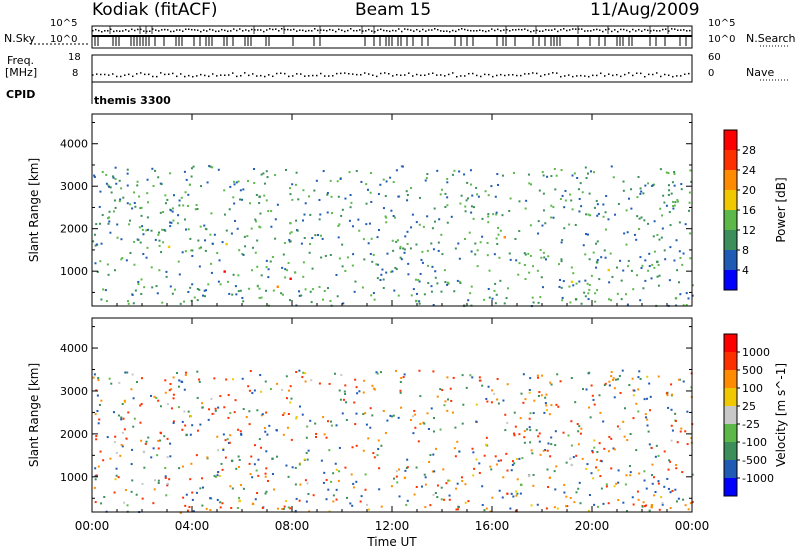  What do you see at coordinates (754, 460) in the screenshot?
I see `colorbar-tick-label: -500` at bounding box center [754, 460].